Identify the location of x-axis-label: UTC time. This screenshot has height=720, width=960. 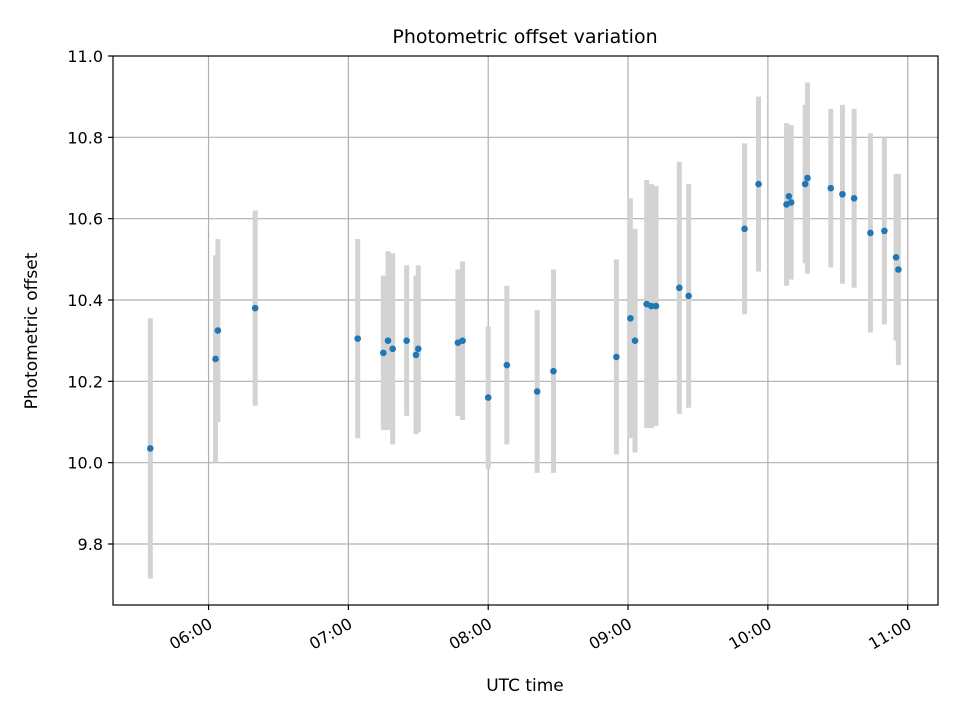
(525, 686).